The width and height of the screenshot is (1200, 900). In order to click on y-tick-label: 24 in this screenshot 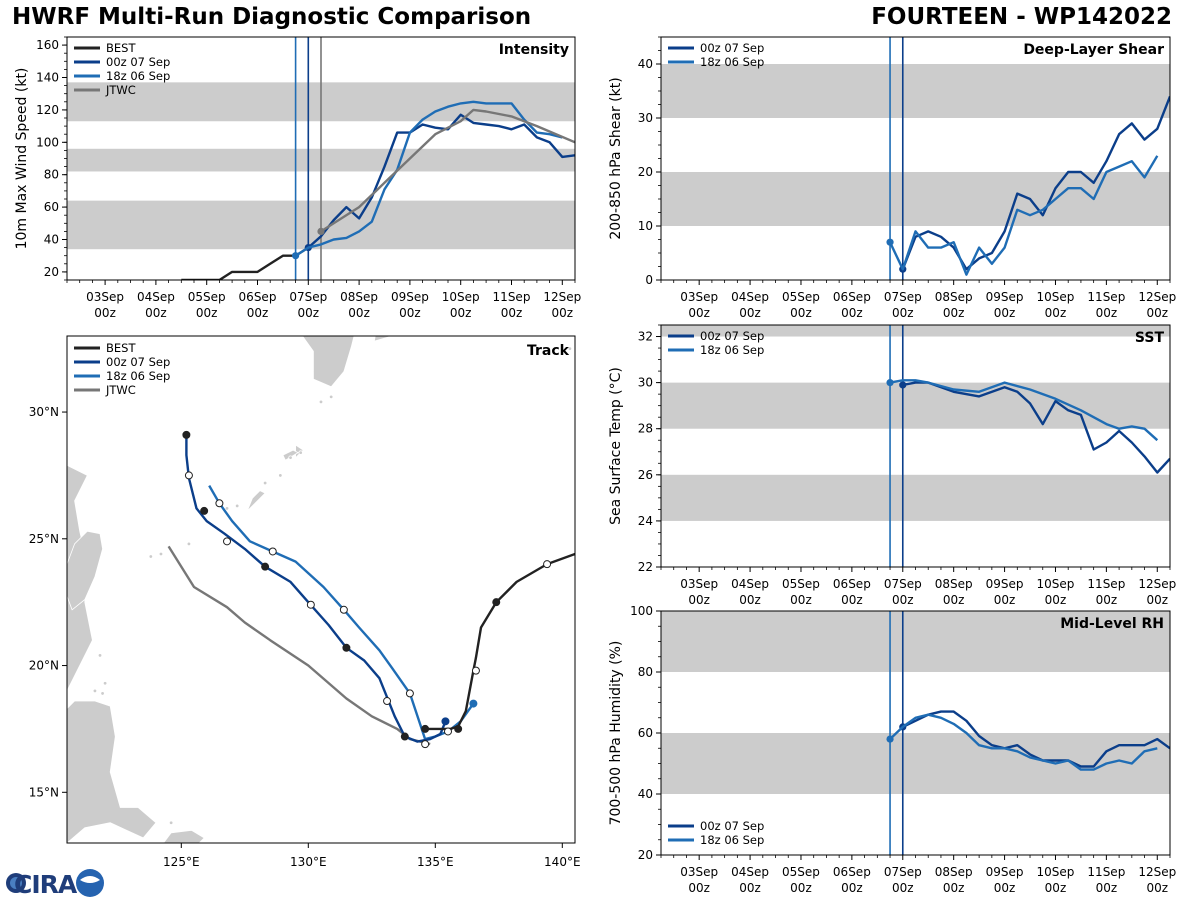, I will do `click(645, 521)`.